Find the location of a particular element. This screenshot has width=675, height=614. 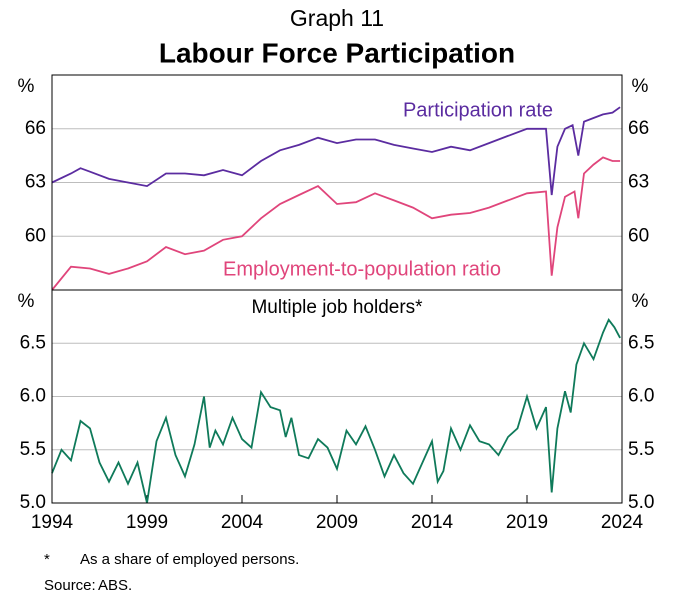

x-tick-label: 2014 is located at coordinates (432, 522).